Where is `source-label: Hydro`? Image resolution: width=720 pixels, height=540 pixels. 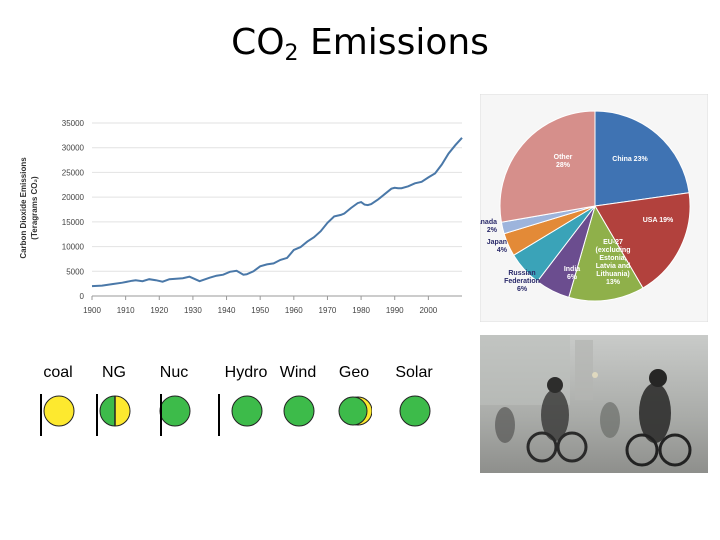
source-label: Hydro is located at coordinates (246, 372).